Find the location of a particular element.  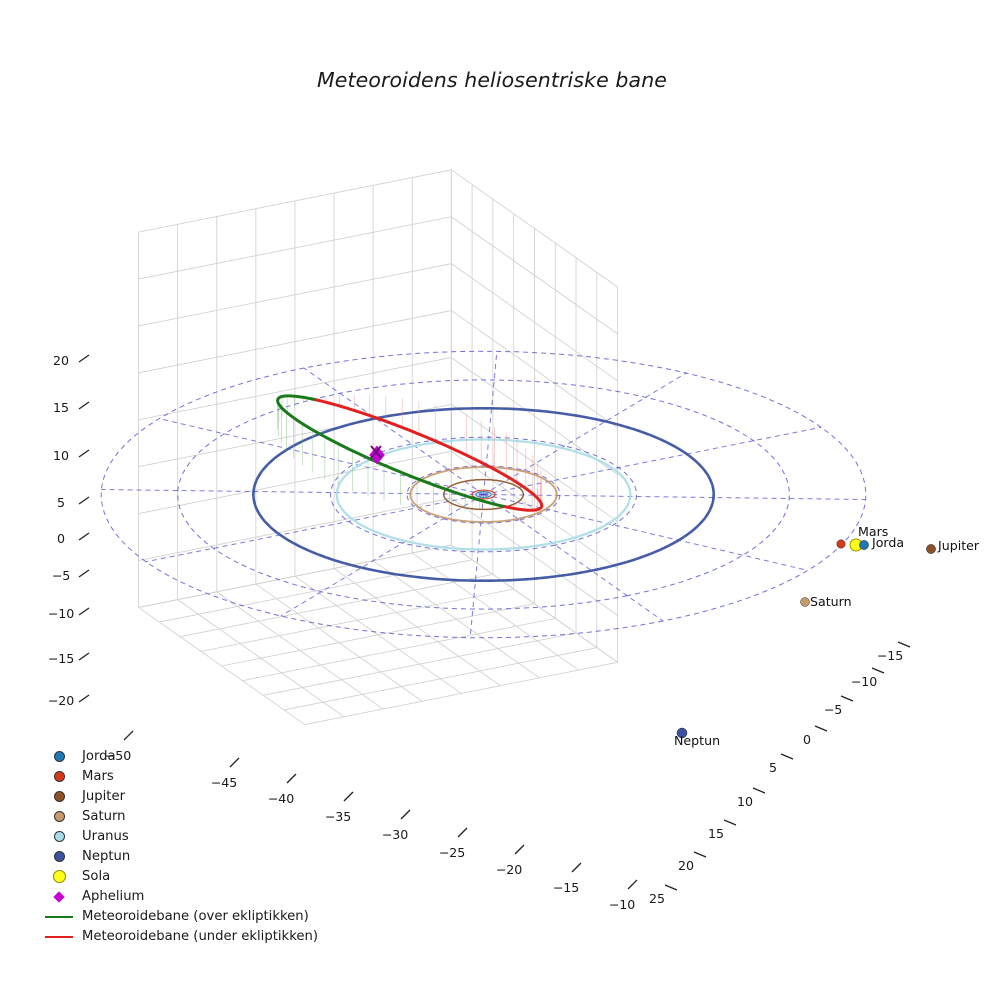

legend-item-label: Meteoroidebane (over ekliptikken) is located at coordinates (195, 917).